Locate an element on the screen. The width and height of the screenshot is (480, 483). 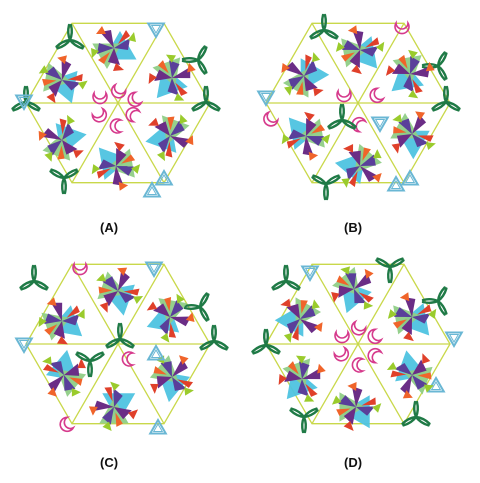
option-b-label: (B) is located at coordinates (353, 227).